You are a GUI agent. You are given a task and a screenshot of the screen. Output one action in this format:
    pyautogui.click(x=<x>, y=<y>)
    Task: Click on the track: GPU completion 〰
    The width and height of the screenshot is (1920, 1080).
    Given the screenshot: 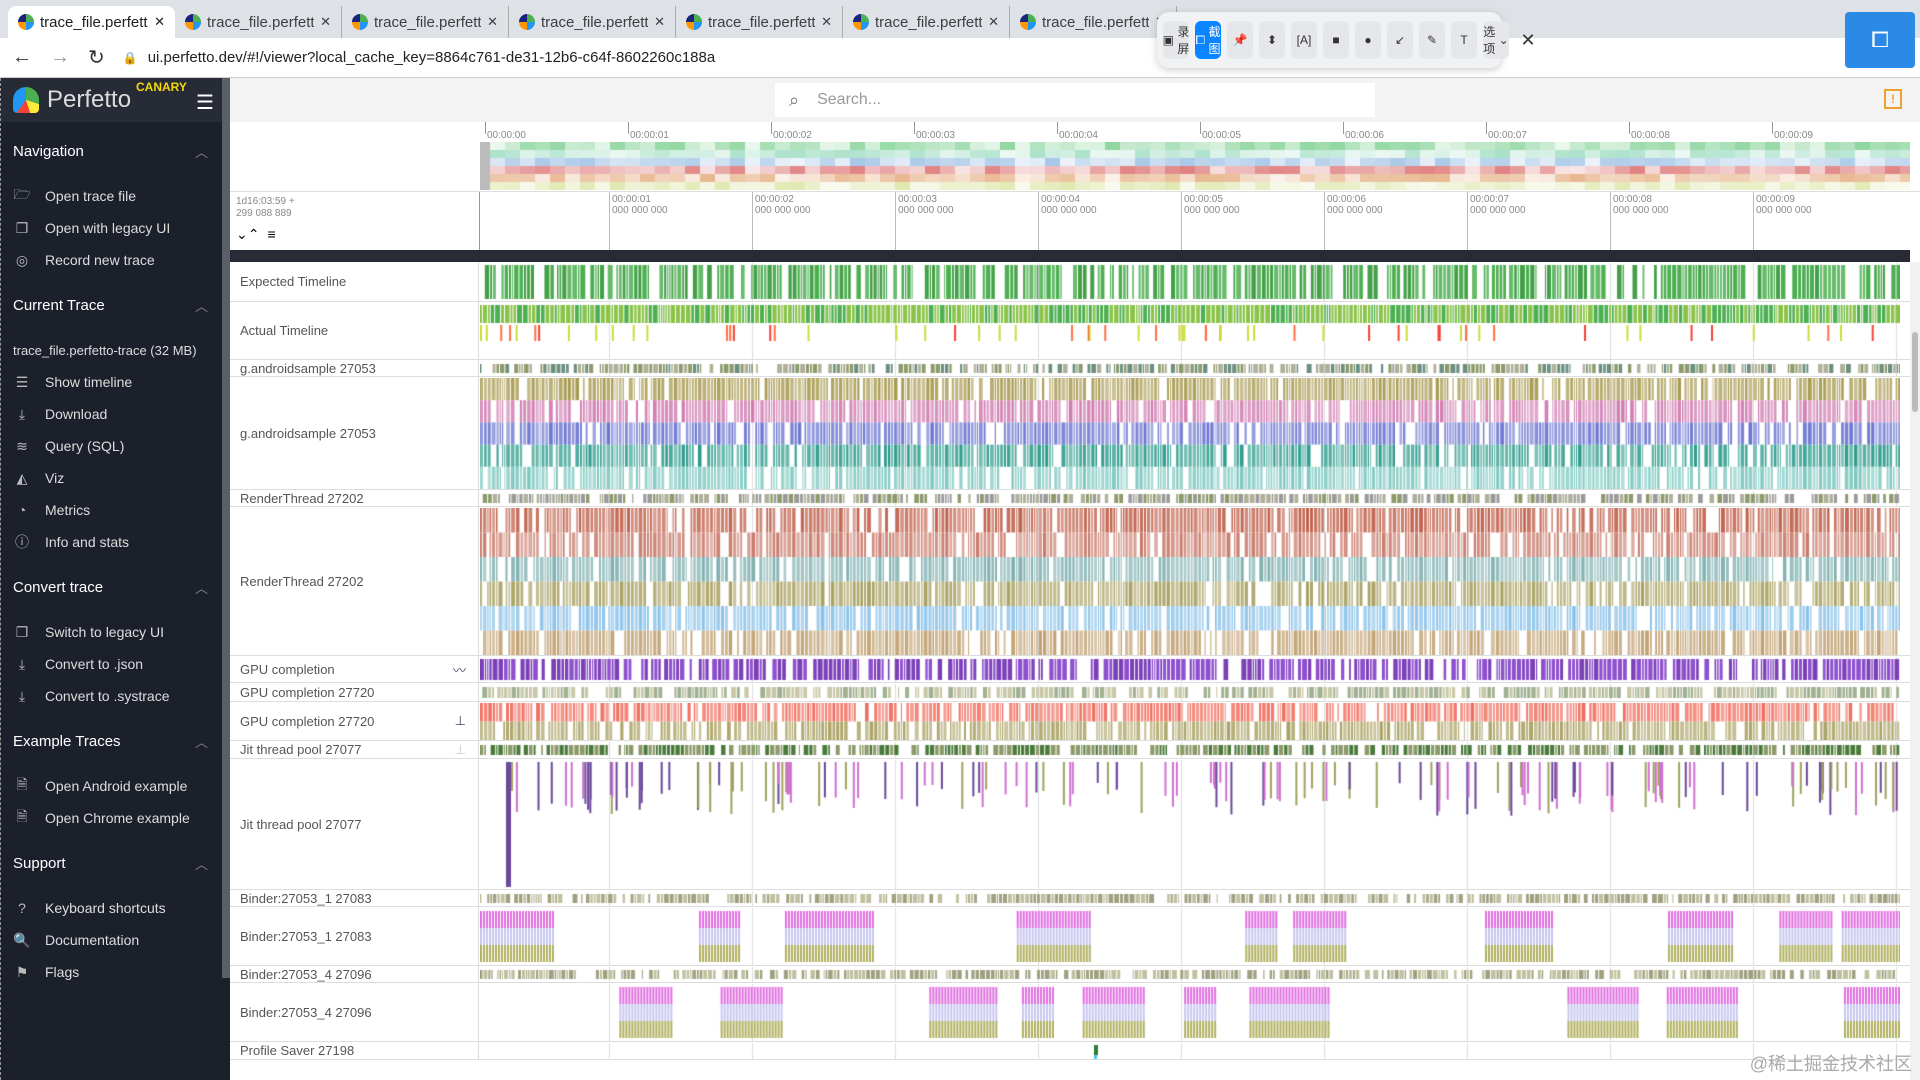 What is the action you would take?
    pyautogui.click(x=1070, y=669)
    